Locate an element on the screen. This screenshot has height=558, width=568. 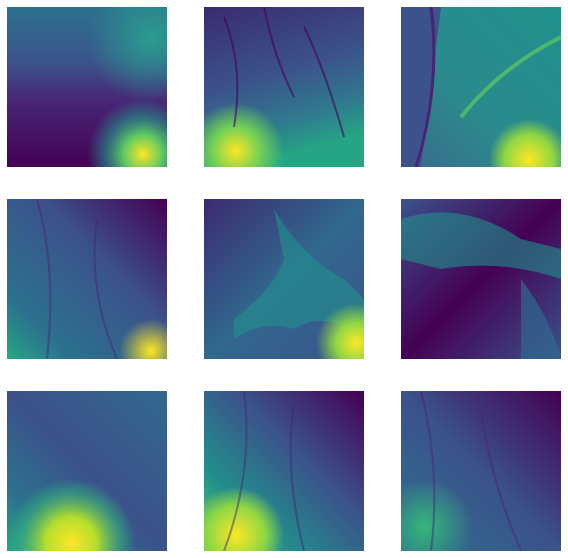
tile-r1-c3 is located at coordinates (481, 87).